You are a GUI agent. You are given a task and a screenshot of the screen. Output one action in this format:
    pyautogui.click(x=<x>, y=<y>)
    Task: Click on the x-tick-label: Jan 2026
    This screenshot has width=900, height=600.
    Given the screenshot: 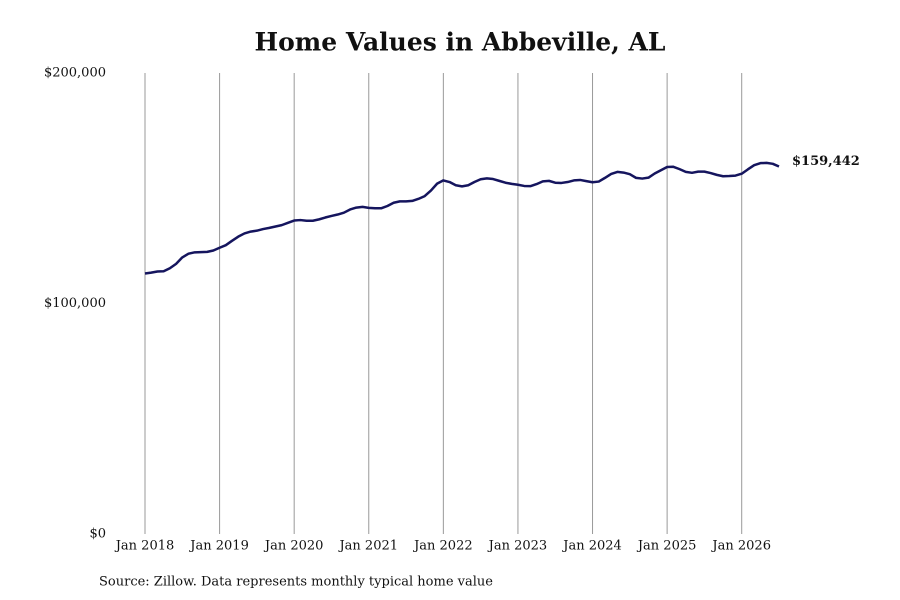 What is the action you would take?
    pyautogui.click(x=740, y=546)
    